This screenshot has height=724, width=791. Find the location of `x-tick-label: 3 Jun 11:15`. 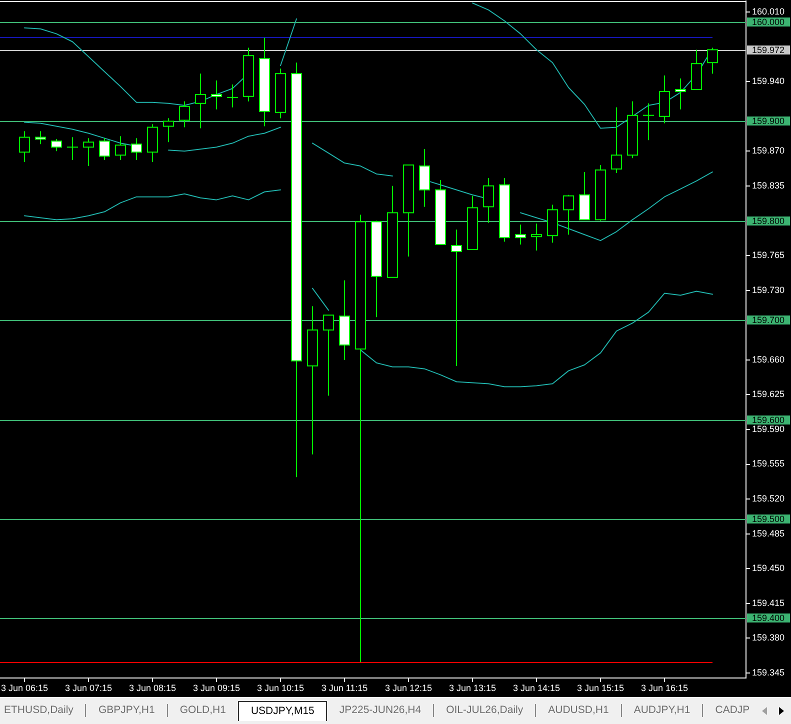

x-tick-label: 3 Jun 11:15 is located at coordinates (344, 687).